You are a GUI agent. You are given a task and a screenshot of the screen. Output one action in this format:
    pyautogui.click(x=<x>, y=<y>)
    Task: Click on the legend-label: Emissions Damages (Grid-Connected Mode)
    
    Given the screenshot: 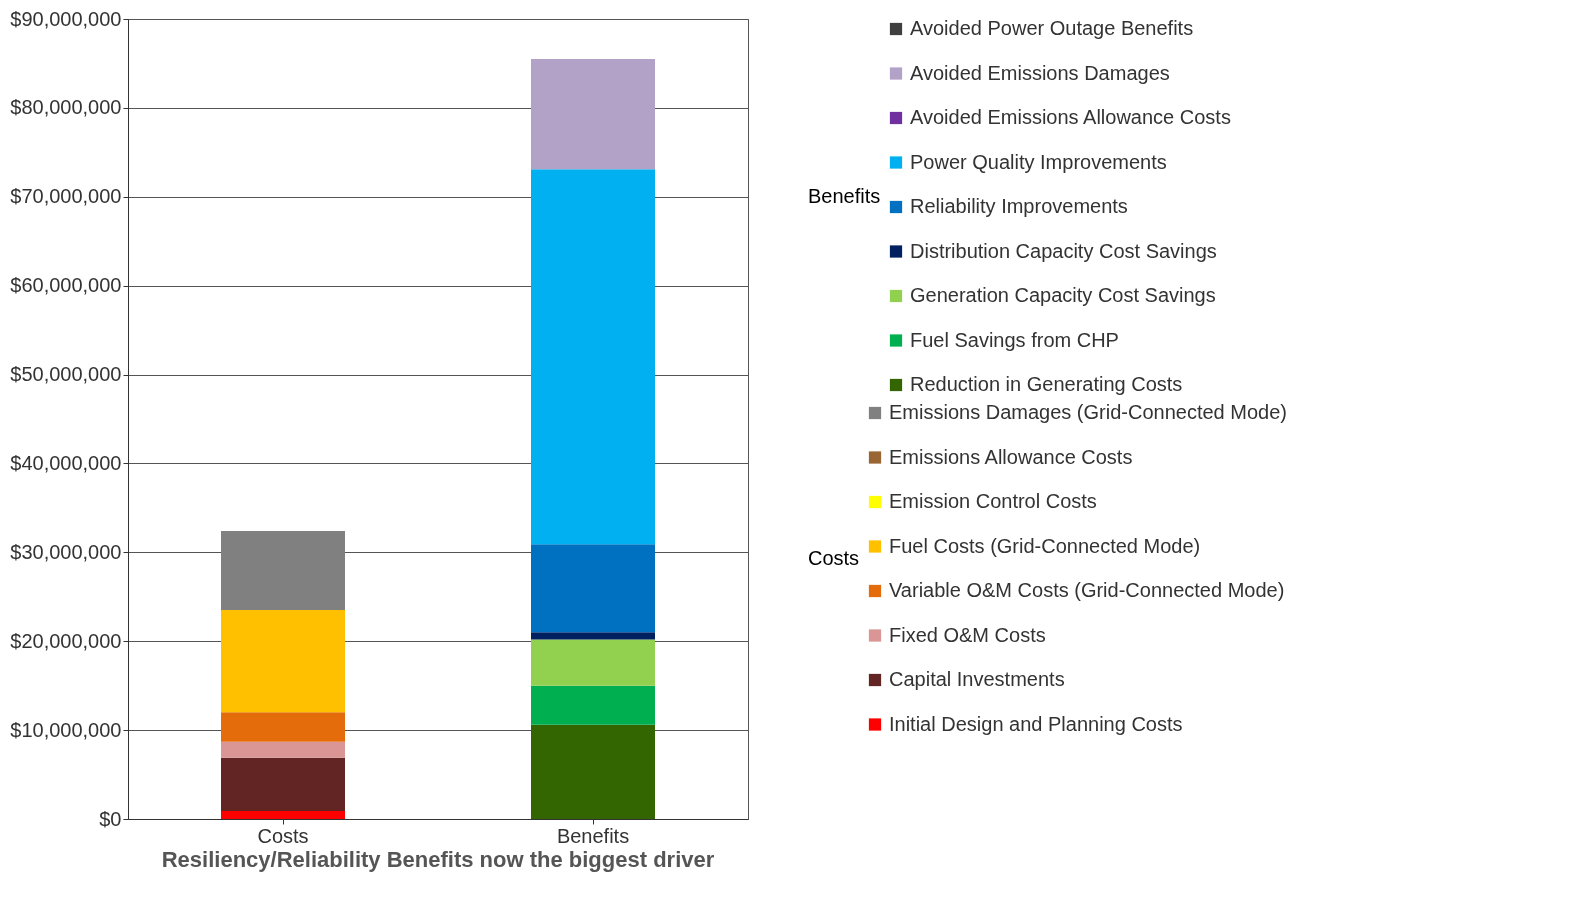 What is the action you would take?
    pyautogui.click(x=1088, y=412)
    